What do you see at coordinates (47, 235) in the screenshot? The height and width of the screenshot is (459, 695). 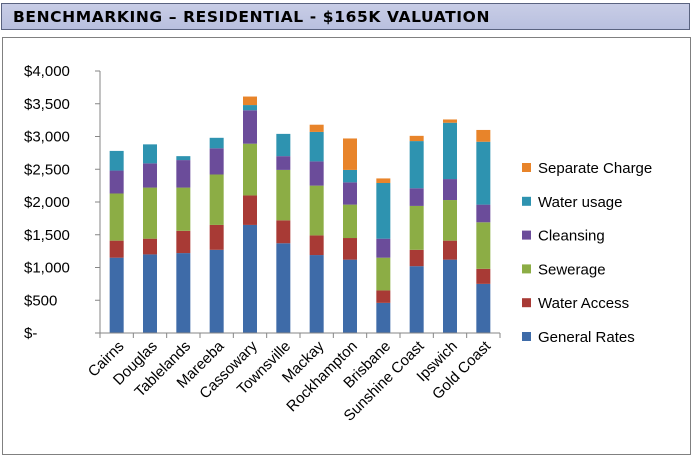 I see `y-tick-label: $1,500` at bounding box center [47, 235].